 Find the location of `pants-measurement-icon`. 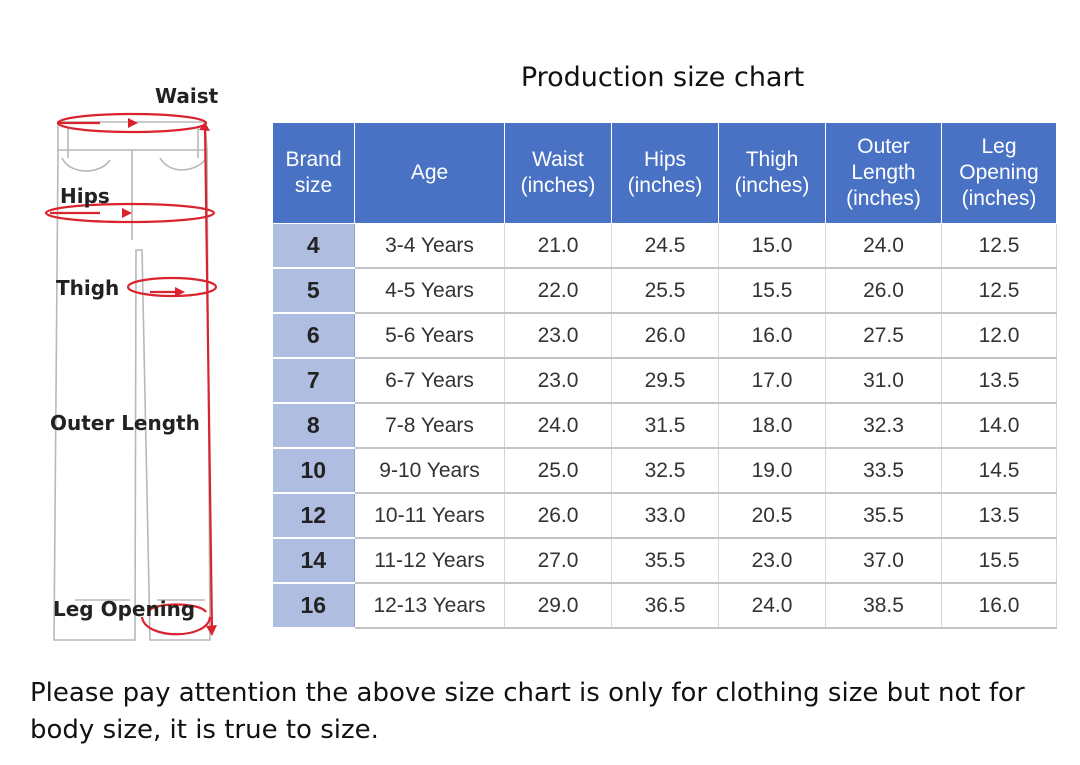

pants-measurement-icon is located at coordinates (131, 376).